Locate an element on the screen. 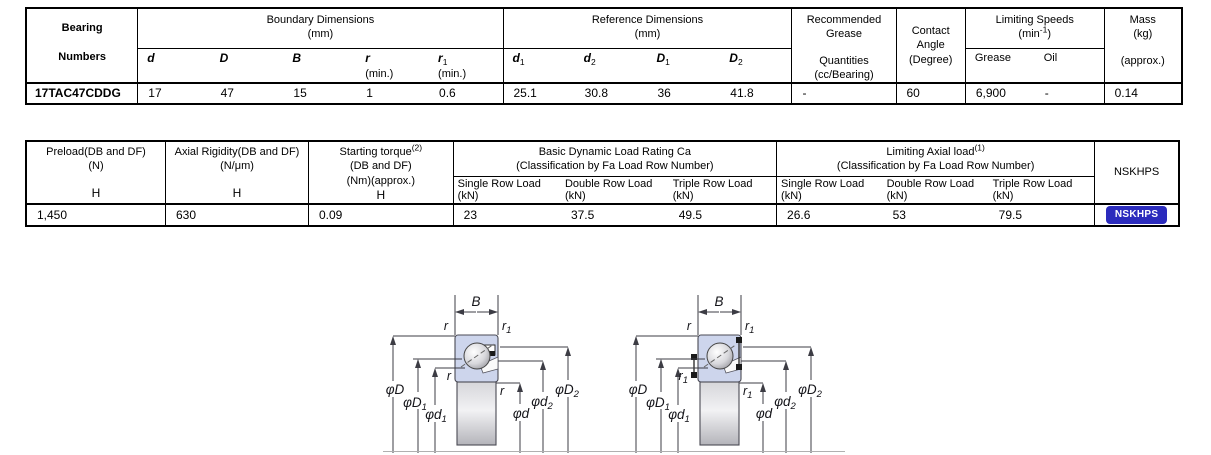 The image size is (1211, 455). nskhps-column-header: NSKHPS is located at coordinates (1136, 172).